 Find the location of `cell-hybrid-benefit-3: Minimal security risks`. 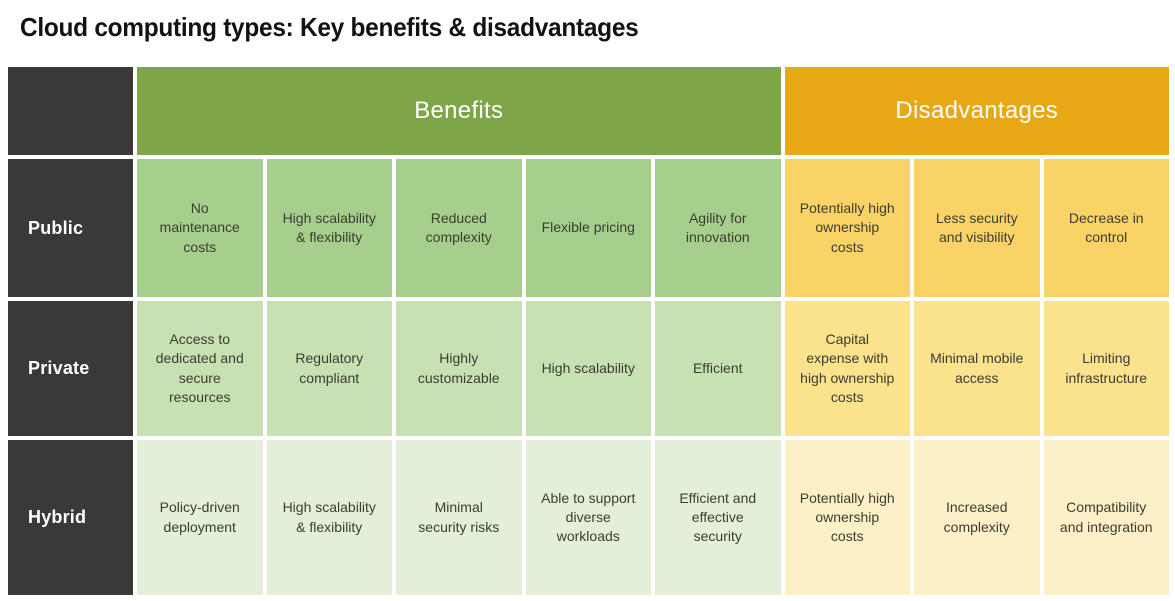

cell-hybrid-benefit-3: Minimal security risks is located at coordinates (459, 517).